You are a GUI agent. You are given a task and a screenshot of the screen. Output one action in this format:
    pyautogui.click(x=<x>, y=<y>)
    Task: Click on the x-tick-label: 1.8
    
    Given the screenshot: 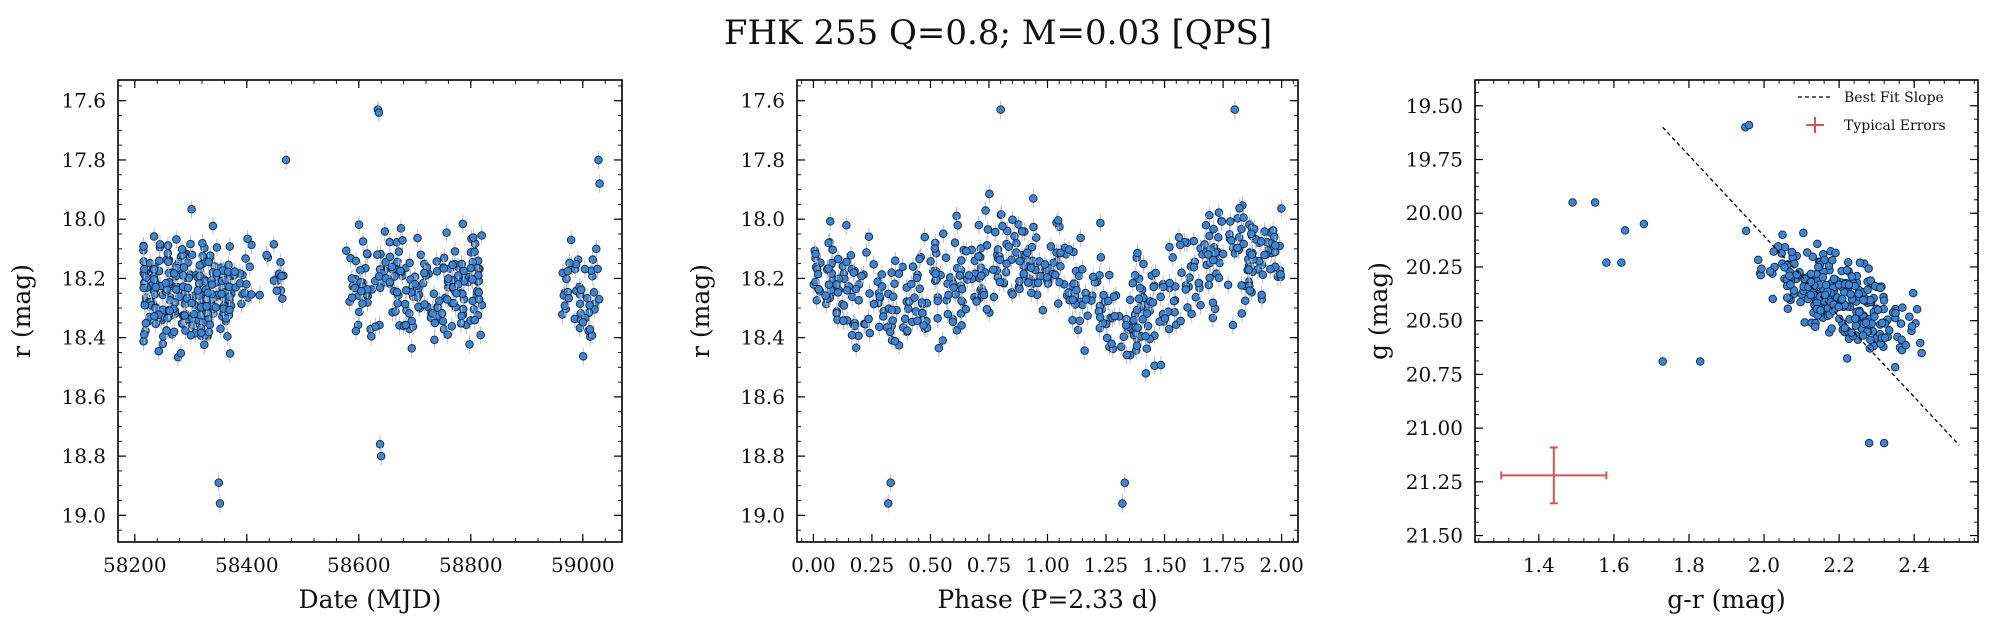 What is the action you would take?
    pyautogui.click(x=1689, y=565)
    